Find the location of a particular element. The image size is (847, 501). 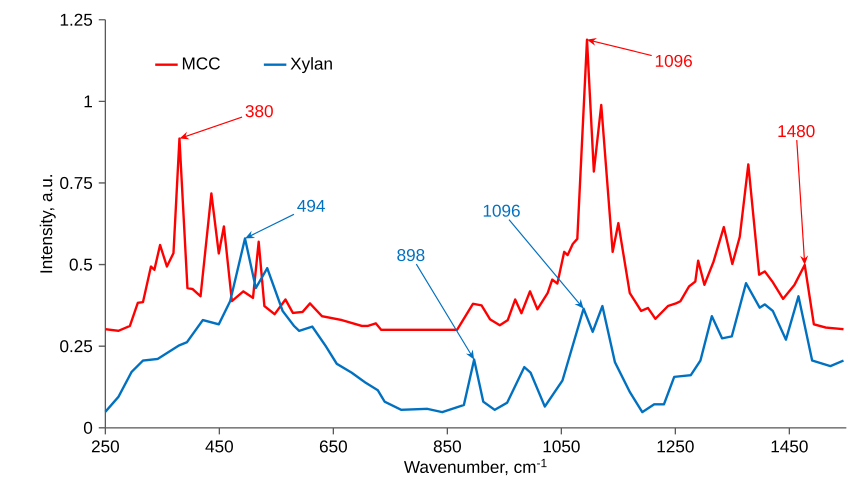

x-tick-label: 1050 is located at coordinates (562, 446).